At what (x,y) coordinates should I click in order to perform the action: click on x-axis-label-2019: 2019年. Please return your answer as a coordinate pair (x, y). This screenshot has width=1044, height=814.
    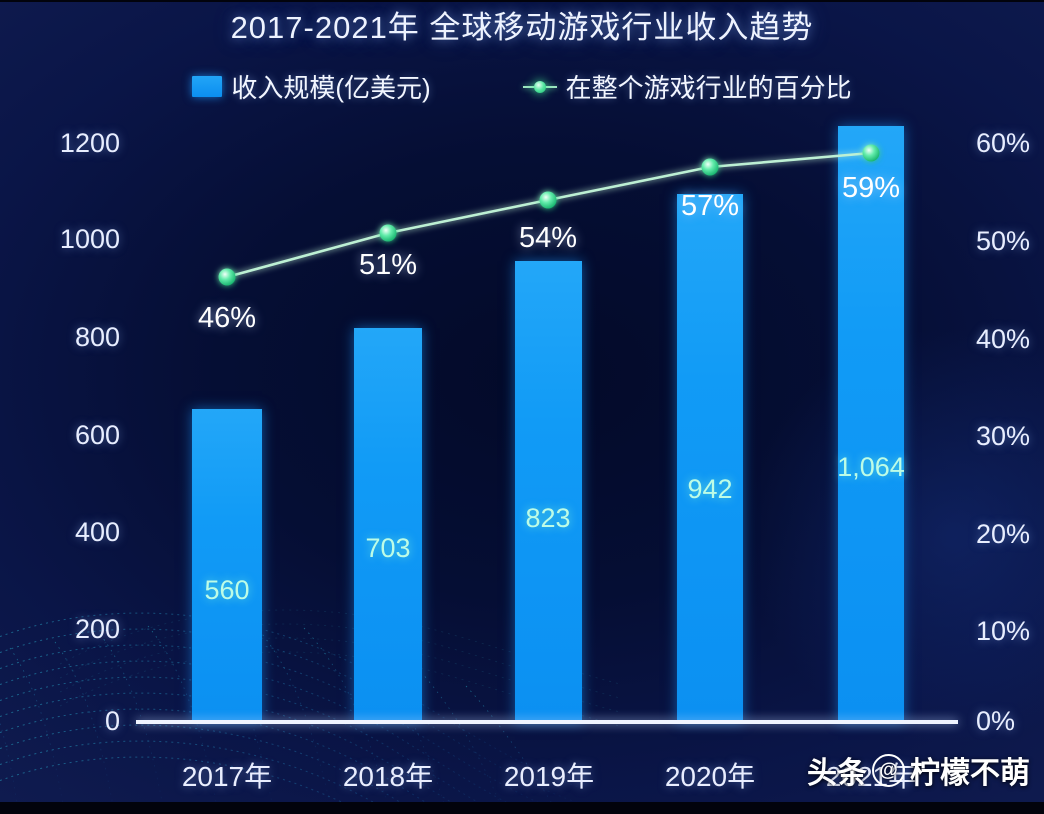
    Looking at the image, I should click on (549, 776).